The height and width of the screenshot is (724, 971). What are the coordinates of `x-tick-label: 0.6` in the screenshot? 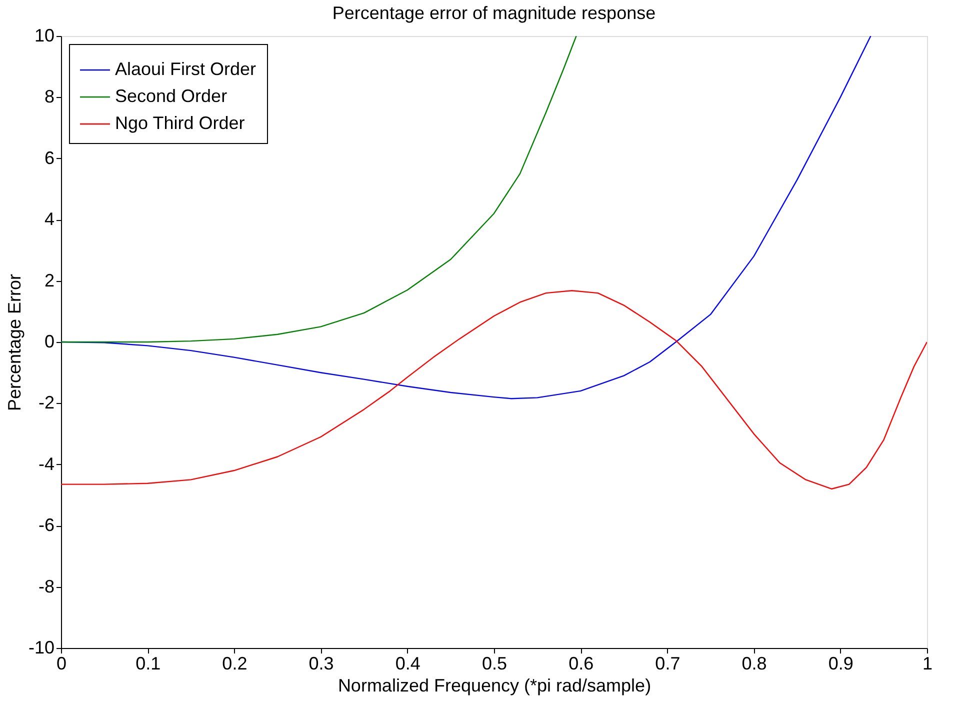 It's located at (581, 664).